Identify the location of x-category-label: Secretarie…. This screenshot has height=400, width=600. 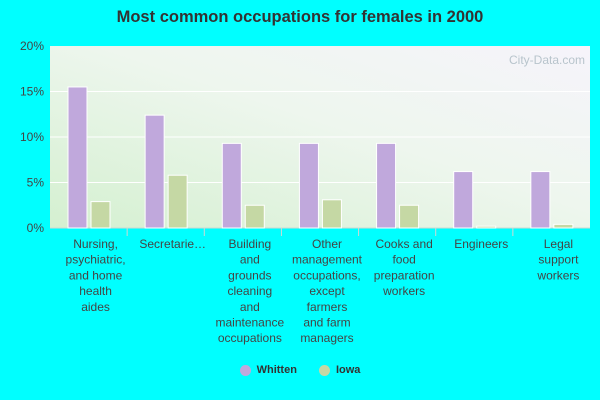
(172, 244).